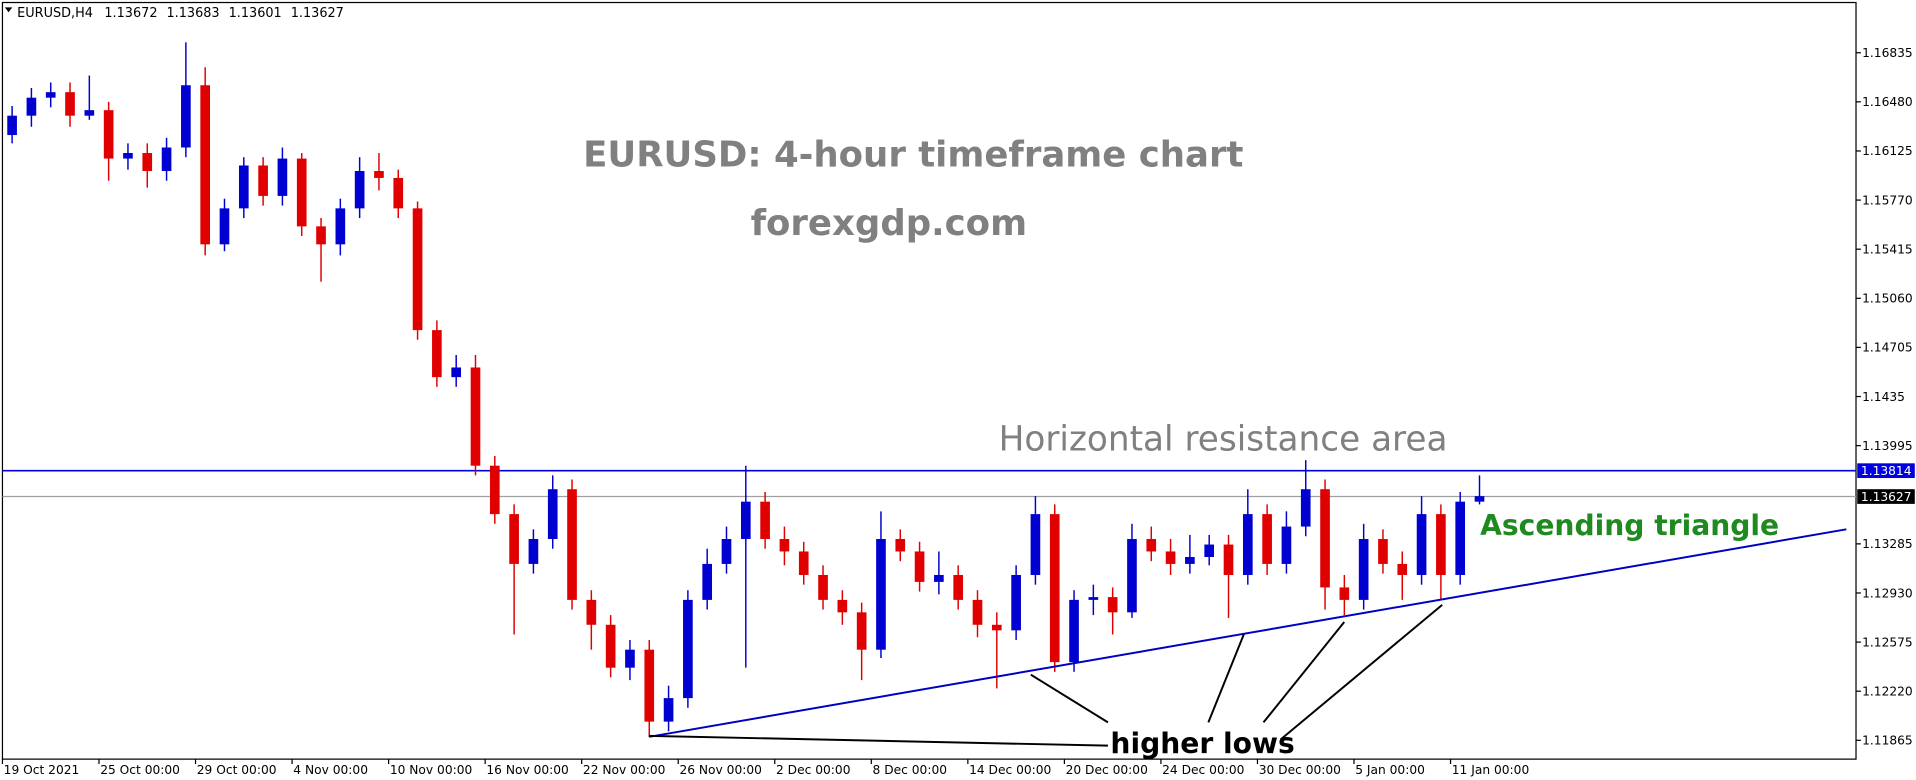 Image resolution: width=1916 pixels, height=780 pixels. What do you see at coordinates (1887, 593) in the screenshot?
I see `y-tick-label: 1.12930` at bounding box center [1887, 593].